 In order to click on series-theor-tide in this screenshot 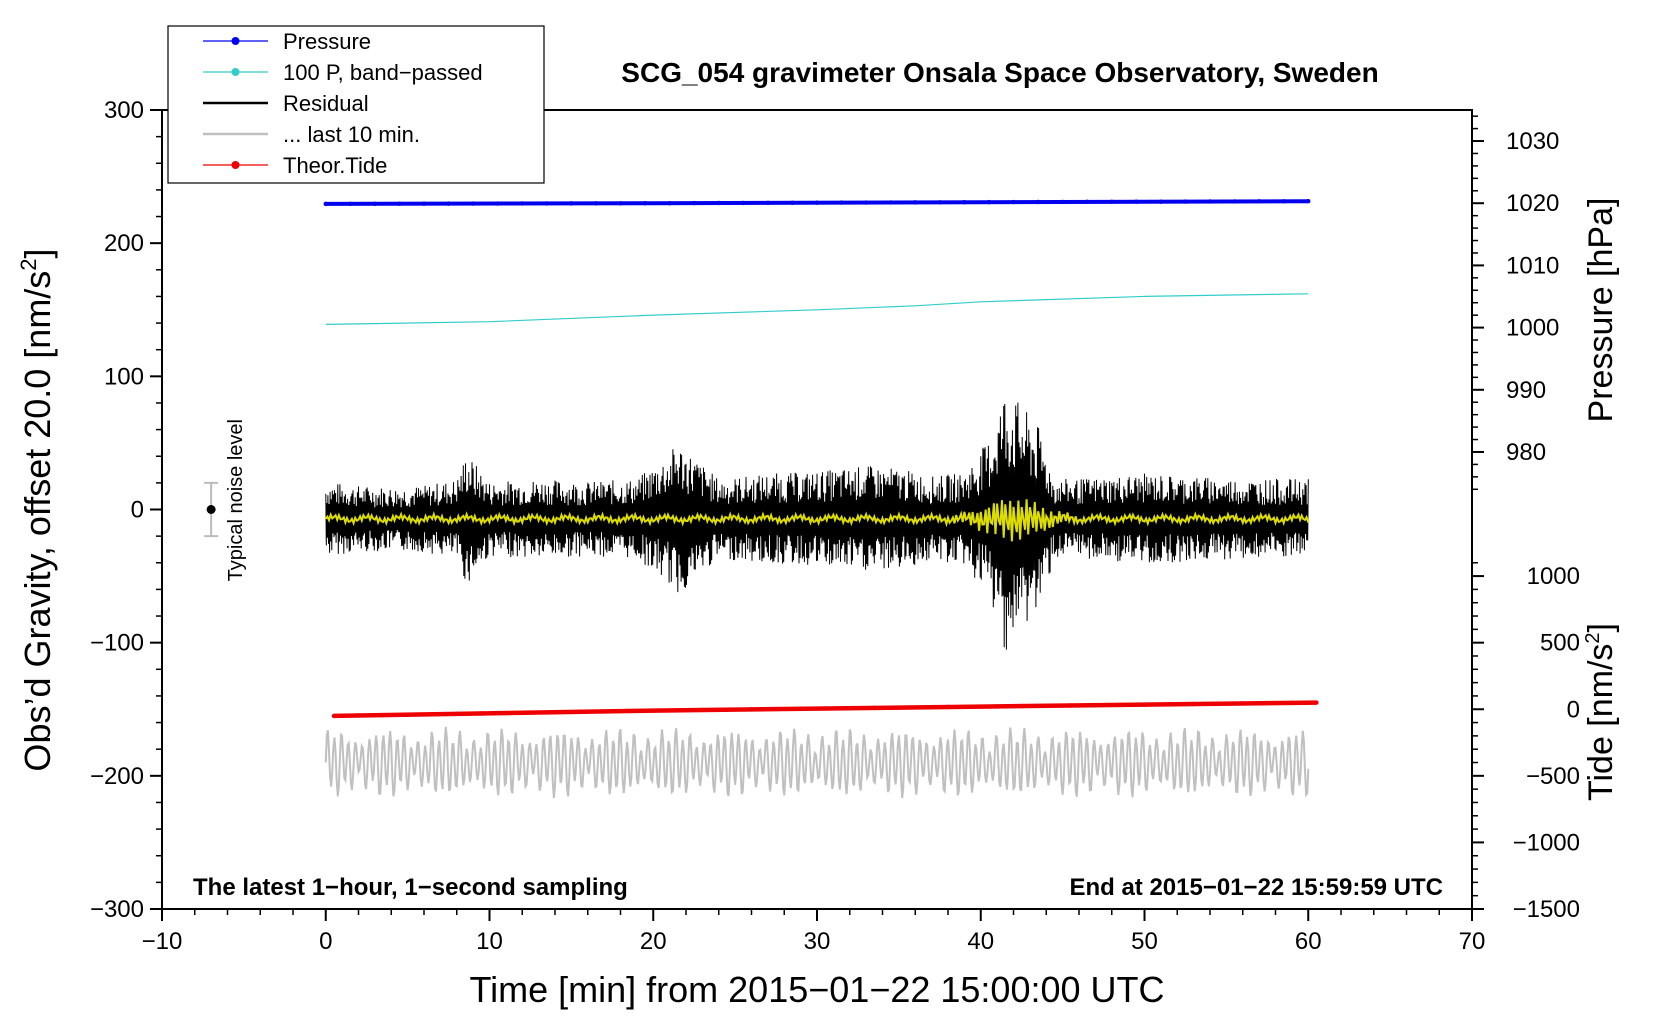, I will do `click(825, 709)`.